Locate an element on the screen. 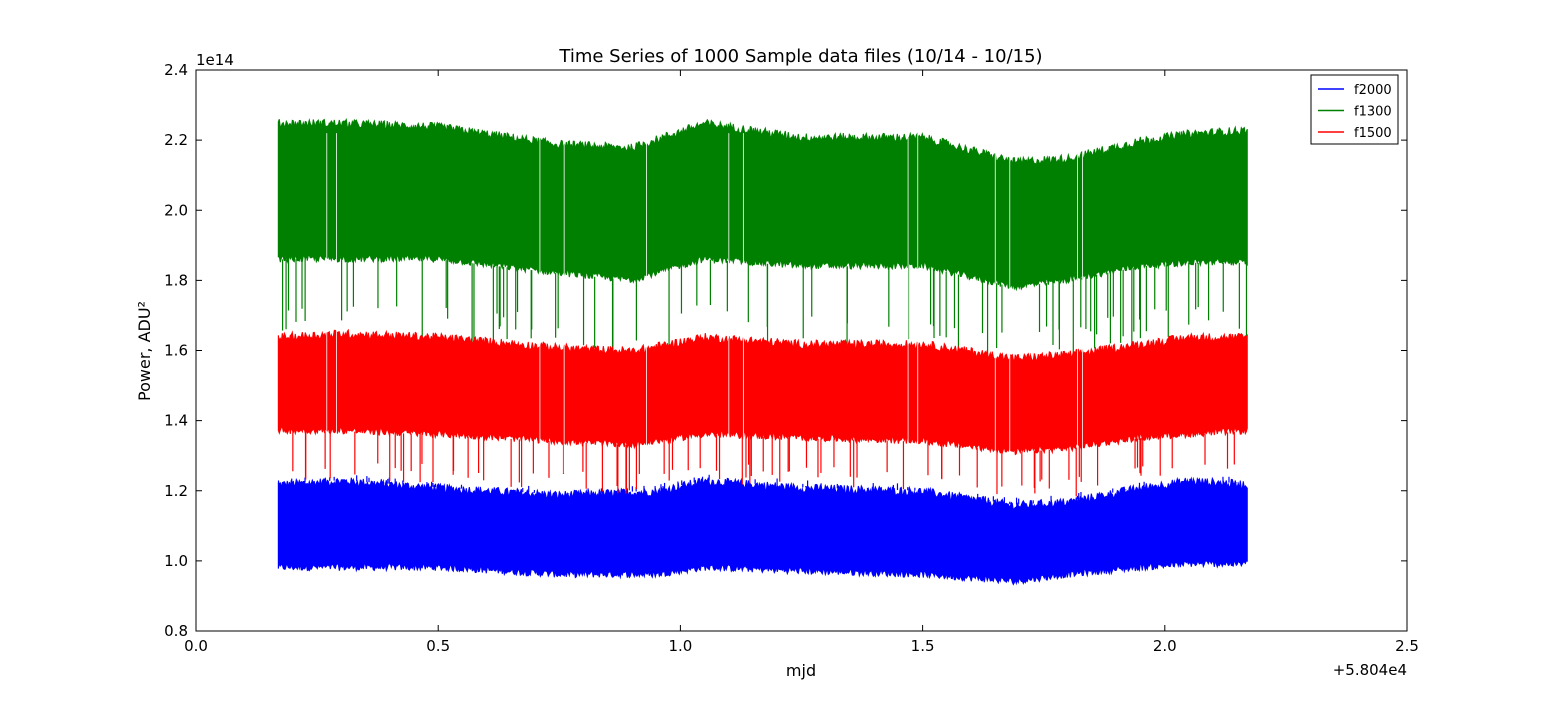 The width and height of the screenshot is (1563, 702). legend-label-f2000: f2000 is located at coordinates (1373, 90).